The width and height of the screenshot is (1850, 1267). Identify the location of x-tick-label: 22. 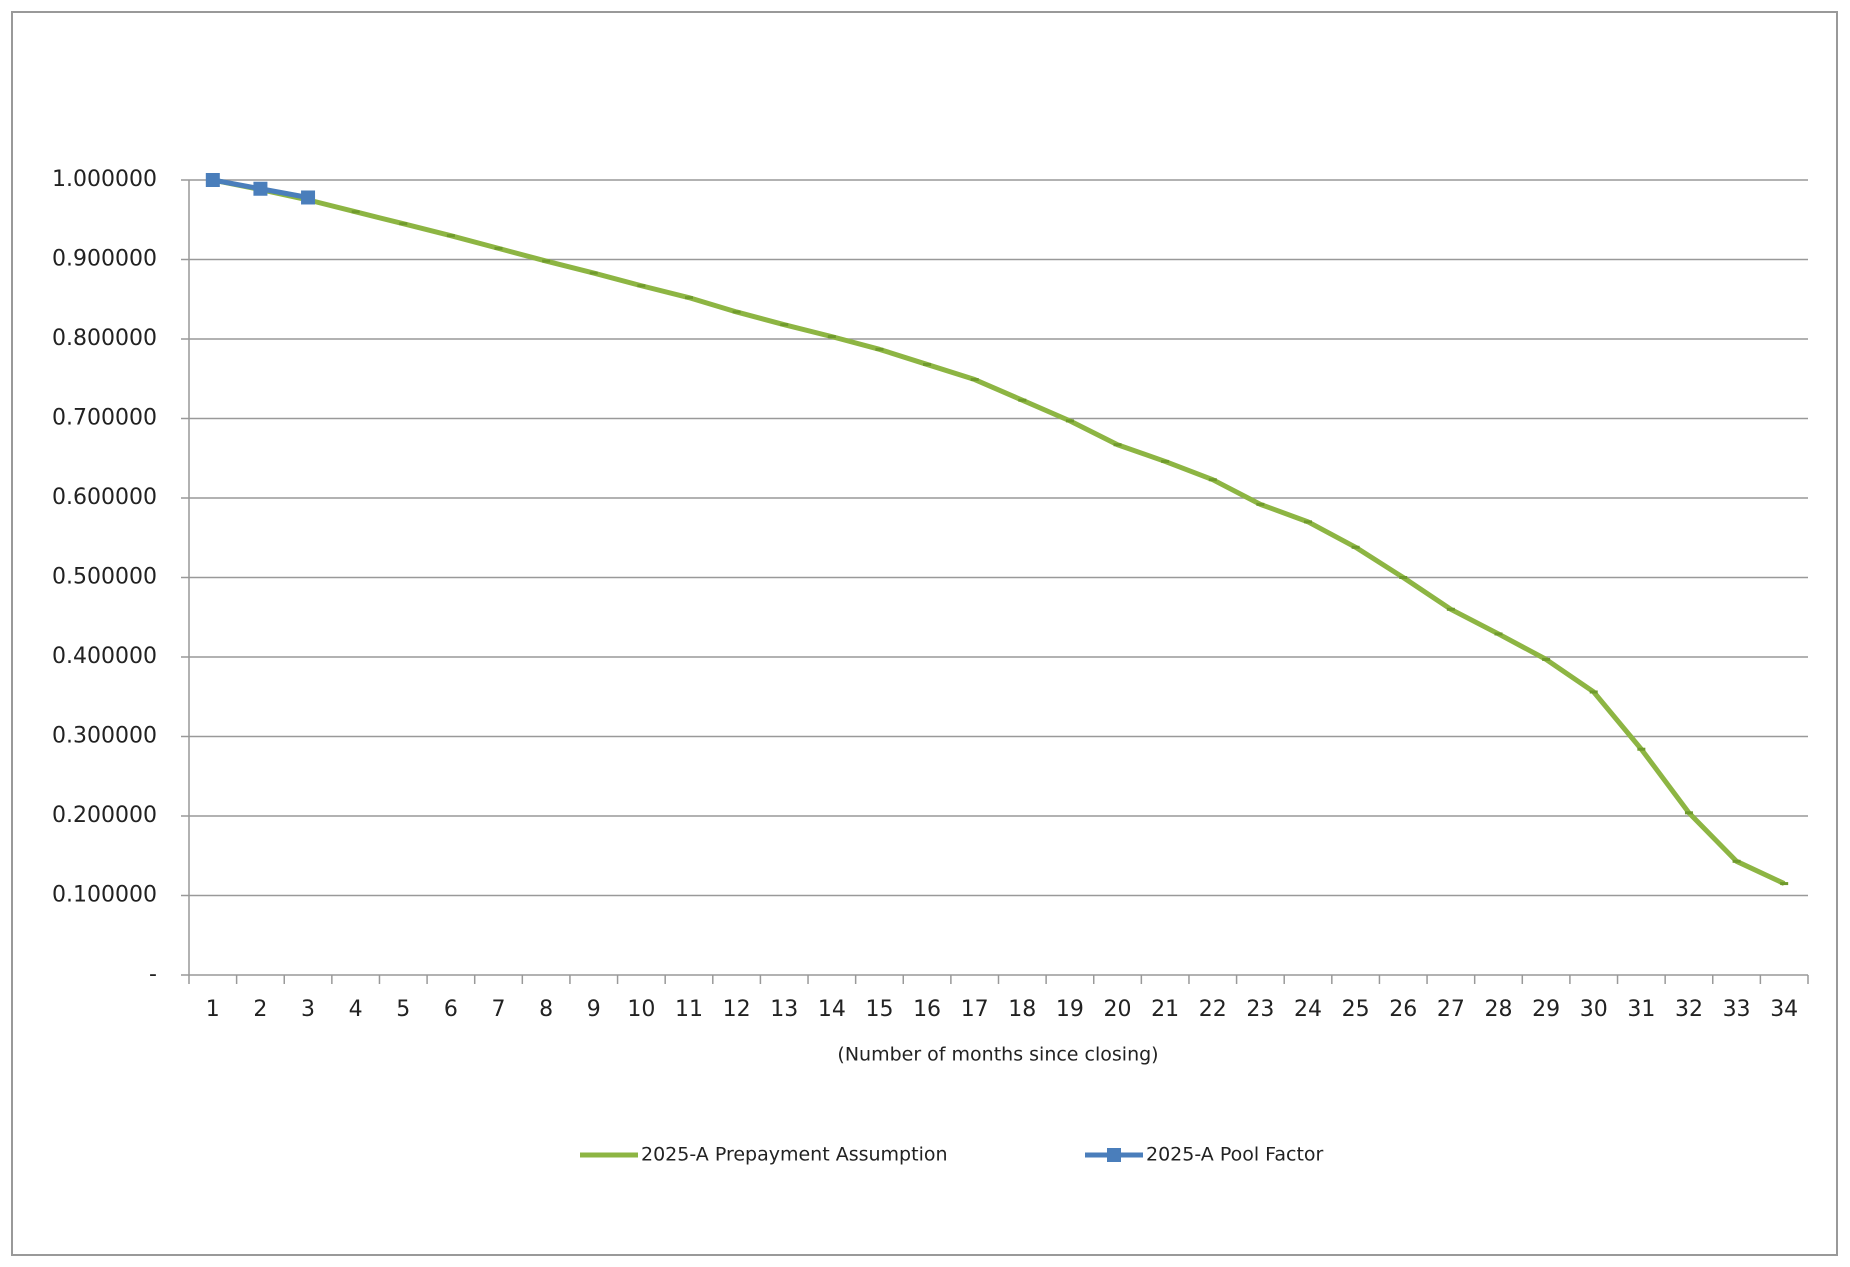
(1213, 1009).